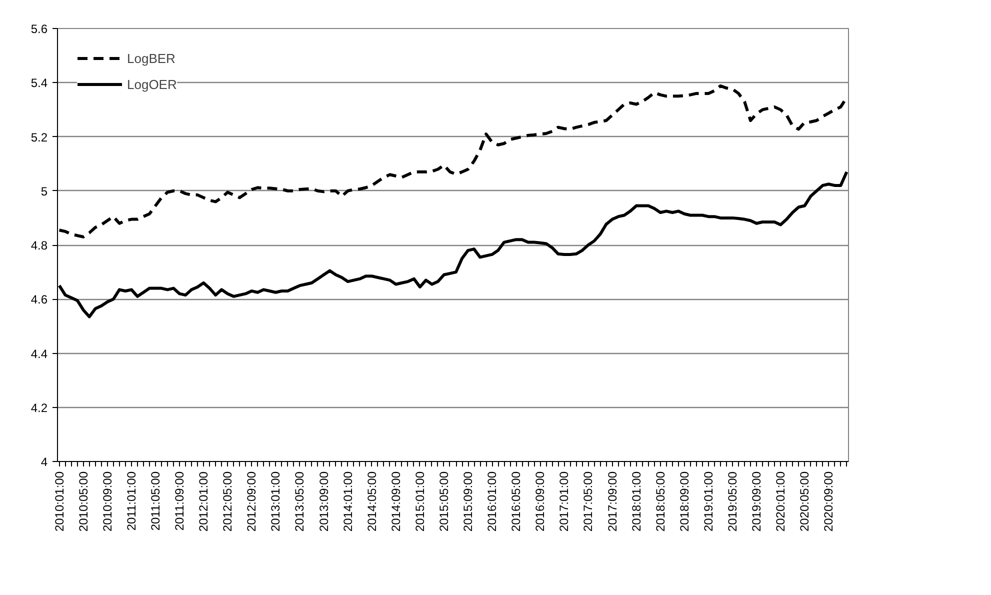  I want to click on y-tick-label: 4.2, so click(39, 407).